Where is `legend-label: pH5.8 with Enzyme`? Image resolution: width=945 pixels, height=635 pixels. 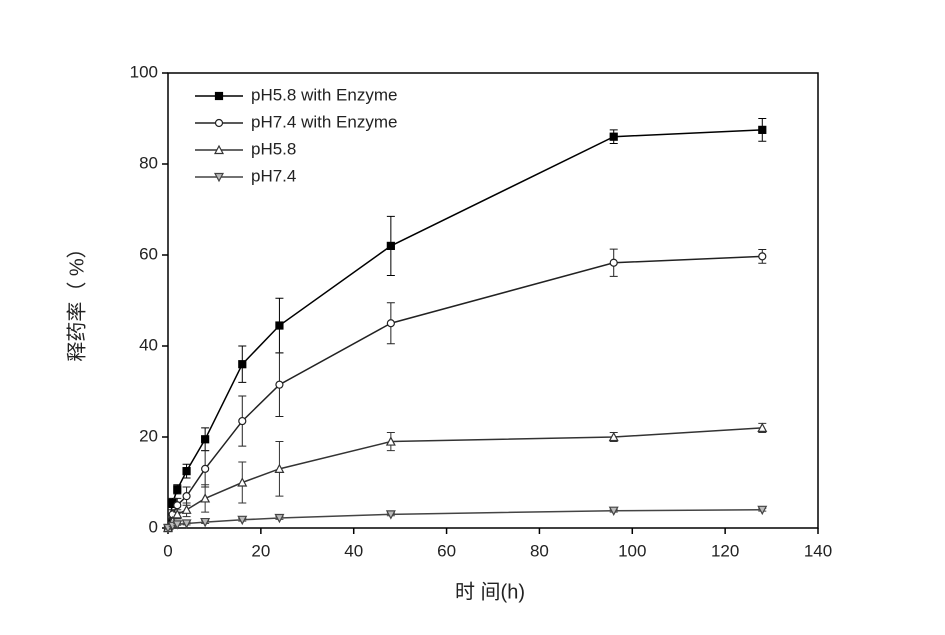
legend-label: pH5.8 with Enzyme is located at coordinates (324, 94).